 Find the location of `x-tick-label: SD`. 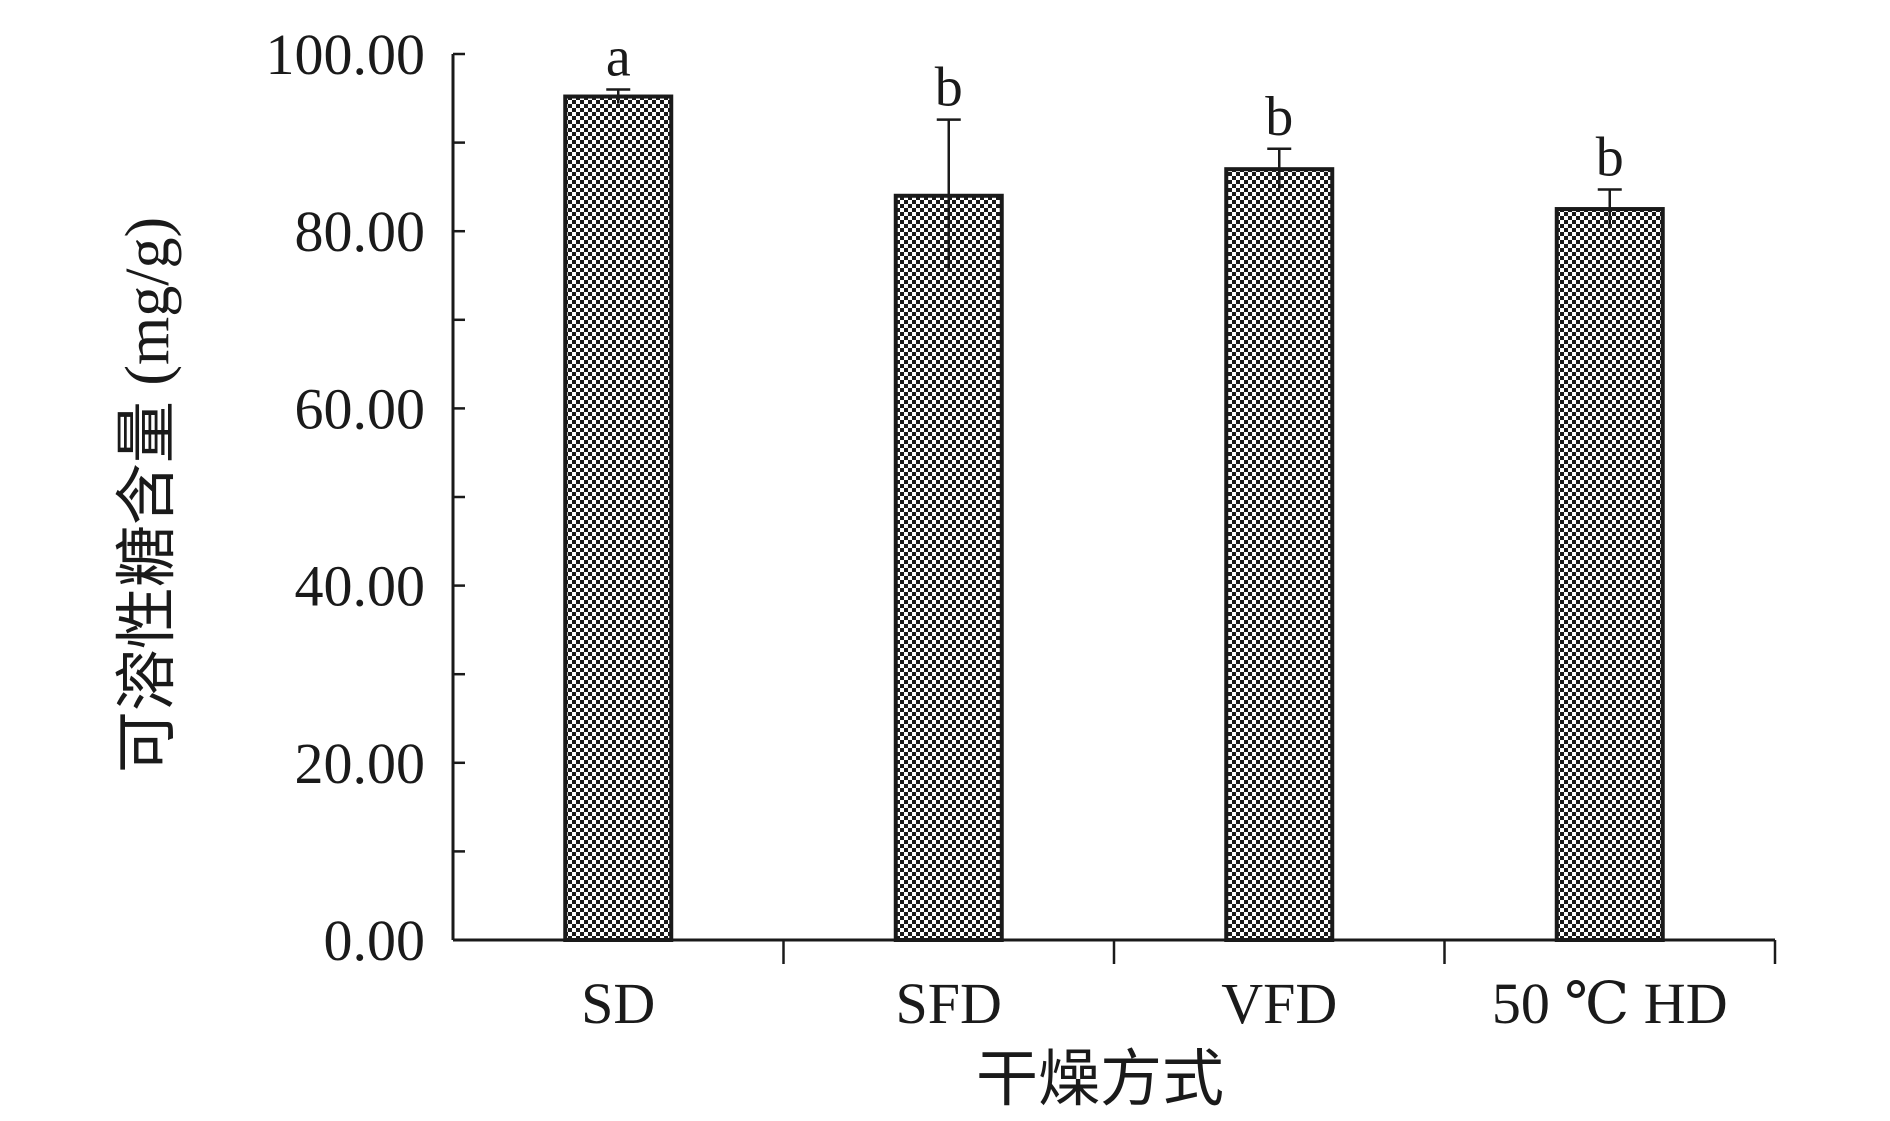

x-tick-label: SD is located at coordinates (618, 1003).